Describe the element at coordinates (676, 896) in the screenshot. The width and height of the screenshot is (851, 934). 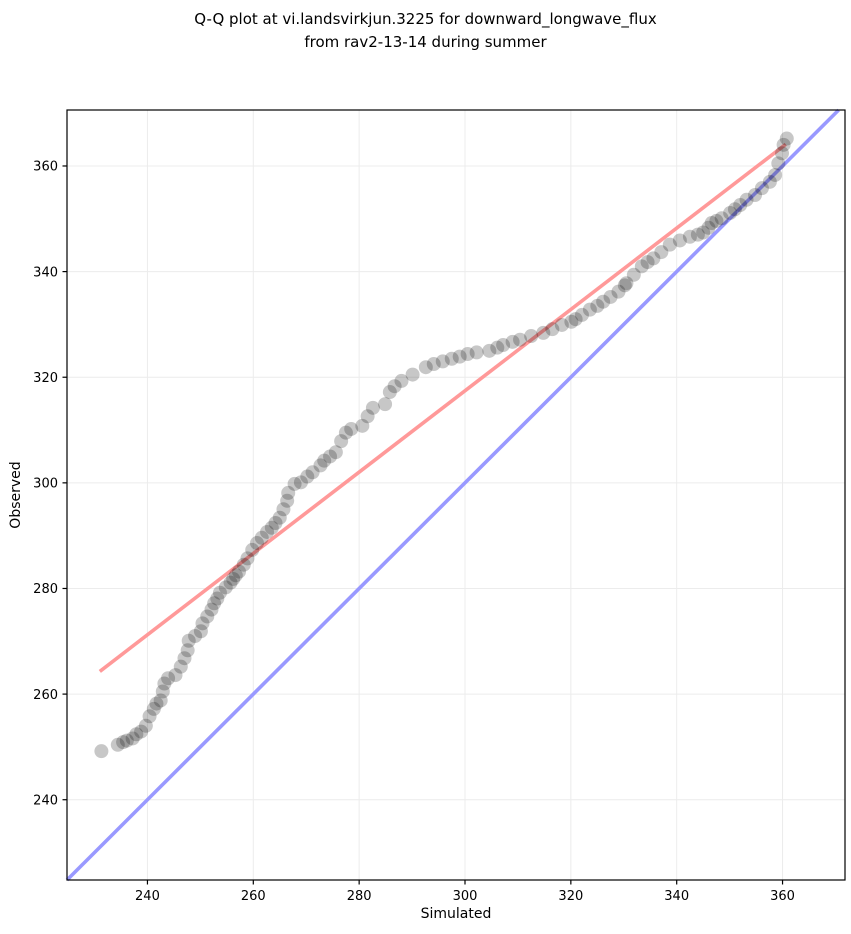
I see `x-tick-label: 340` at that location.